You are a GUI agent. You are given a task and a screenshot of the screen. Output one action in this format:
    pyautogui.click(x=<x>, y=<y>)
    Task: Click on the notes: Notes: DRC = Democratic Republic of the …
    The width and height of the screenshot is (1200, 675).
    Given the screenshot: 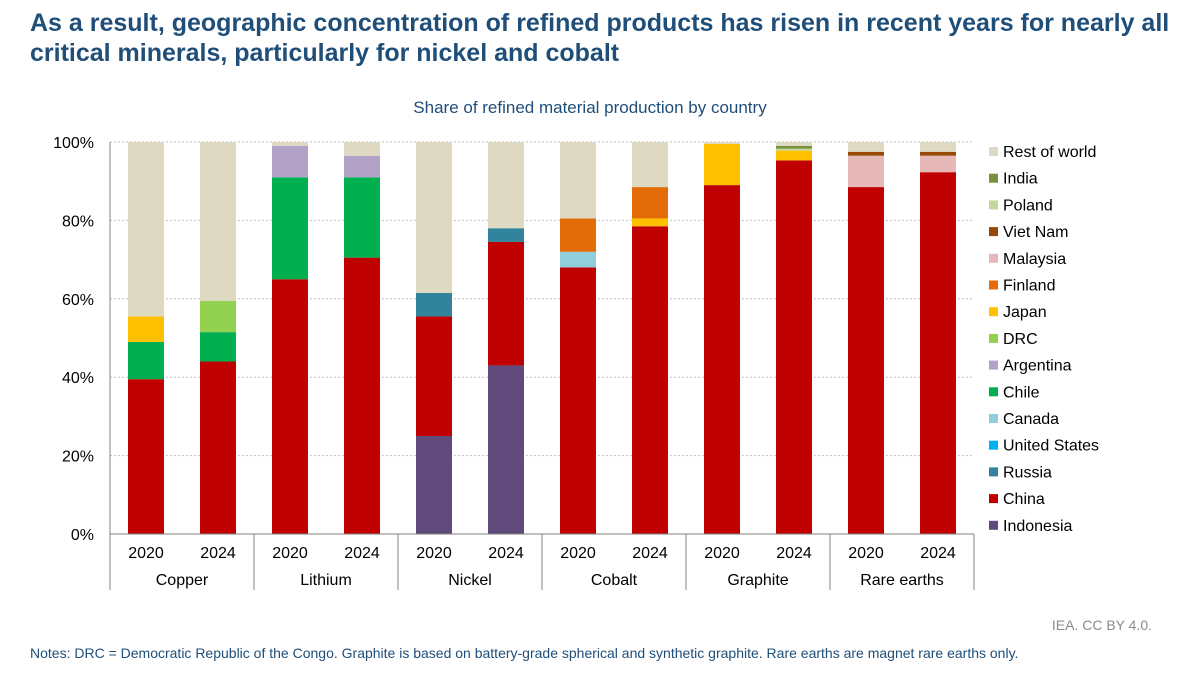 What is the action you would take?
    pyautogui.click(x=524, y=653)
    